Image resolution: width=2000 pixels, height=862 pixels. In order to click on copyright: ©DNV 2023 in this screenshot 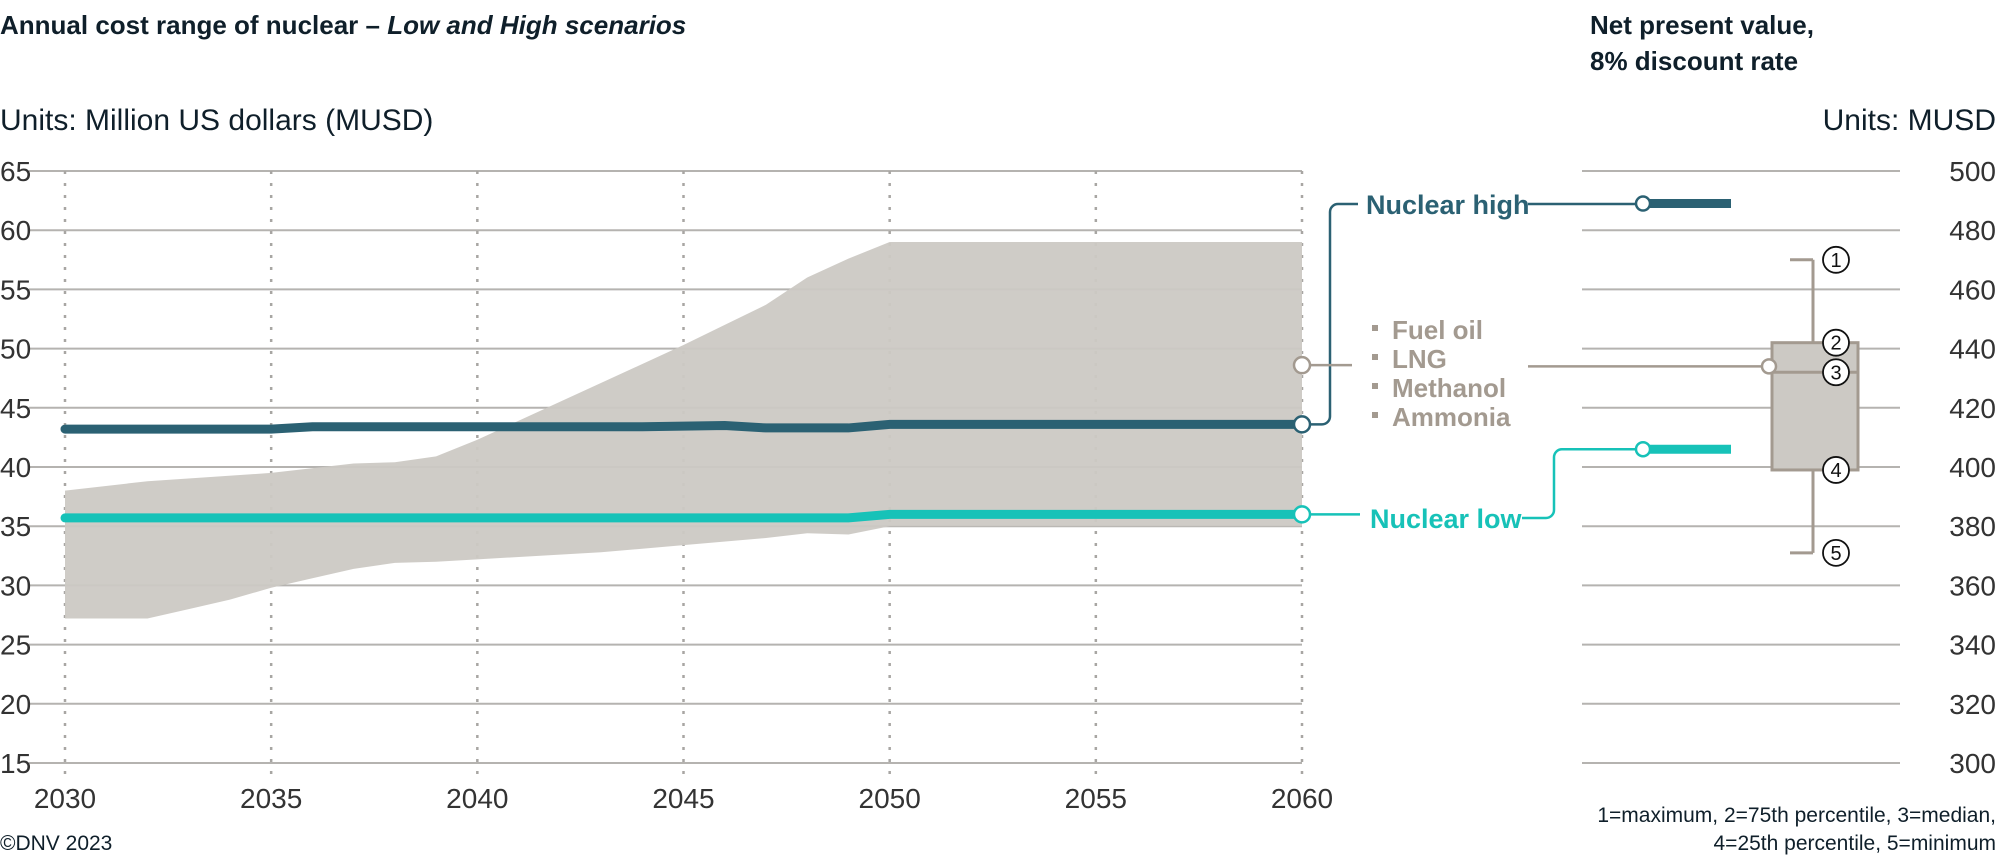, I will do `click(56, 843)`.